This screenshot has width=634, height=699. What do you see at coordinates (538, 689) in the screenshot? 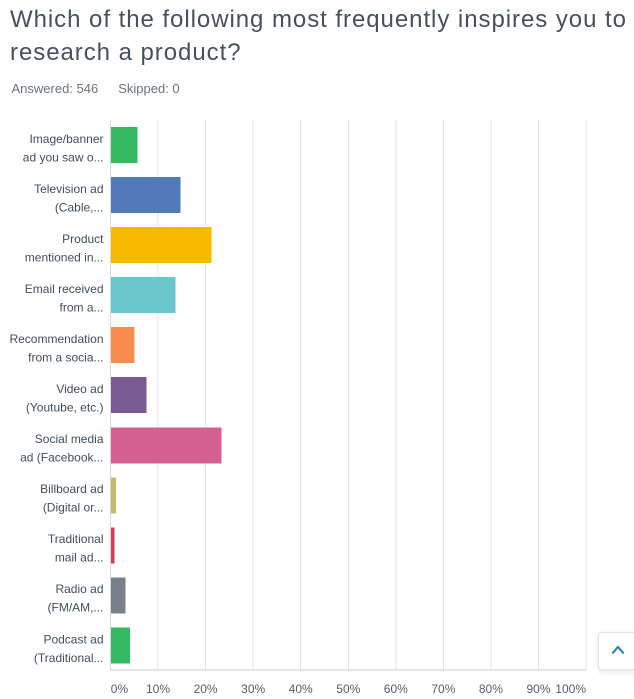
I see `svg-text: 90%` at bounding box center [538, 689].